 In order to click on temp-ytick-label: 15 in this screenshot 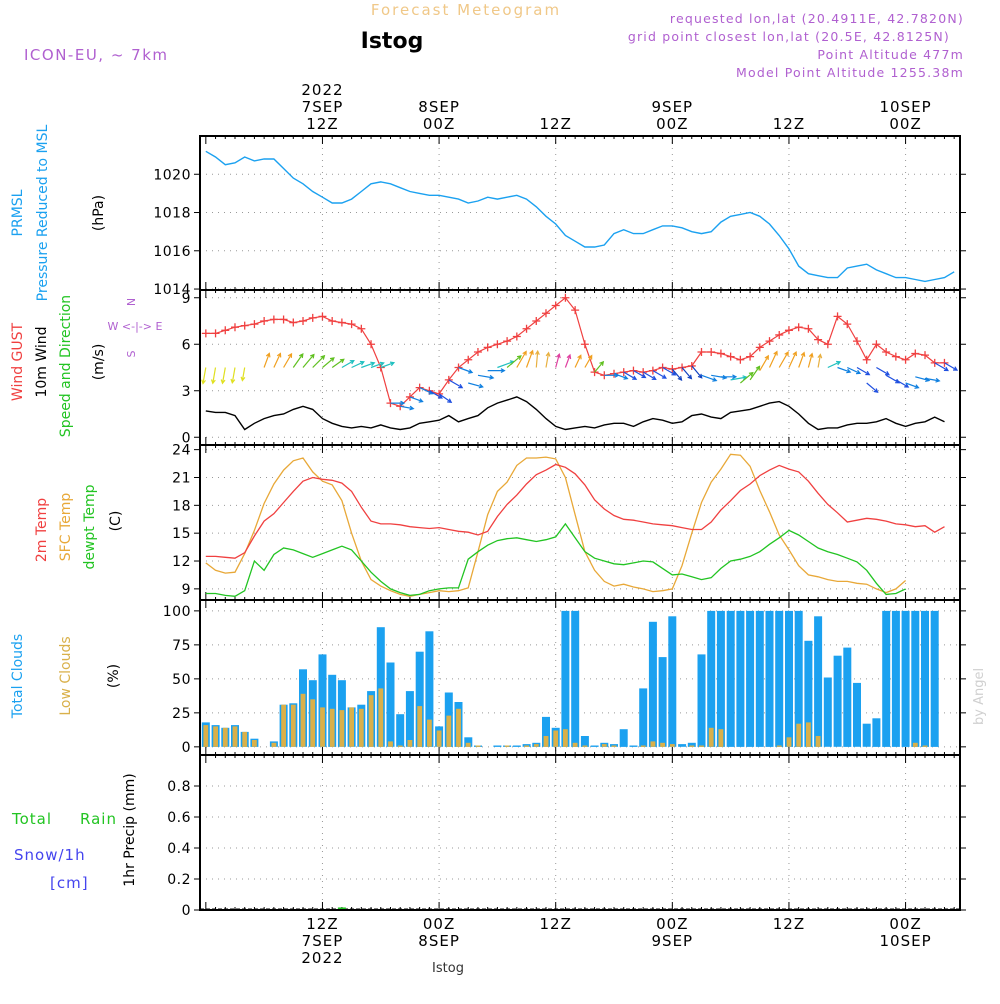, I will do `click(181, 534)`.